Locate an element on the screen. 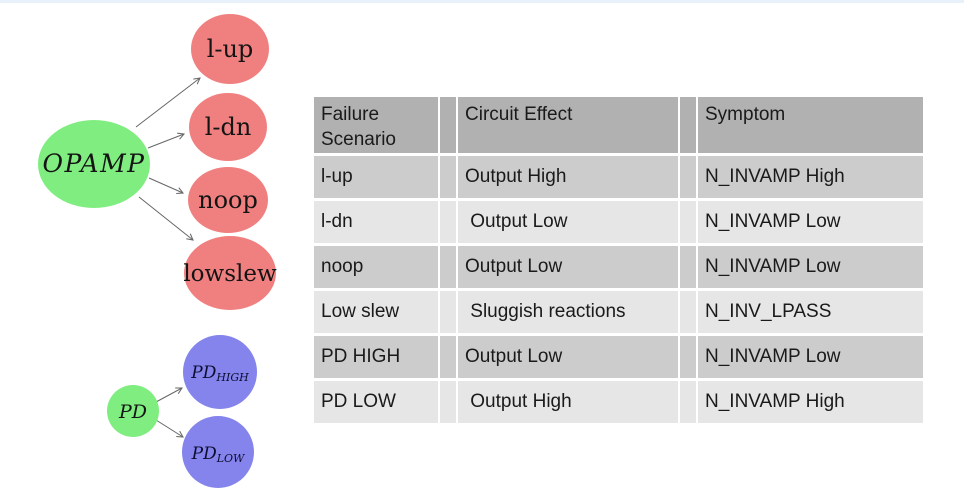 The image size is (964, 492). node-pdhigh is located at coordinates (220, 372).